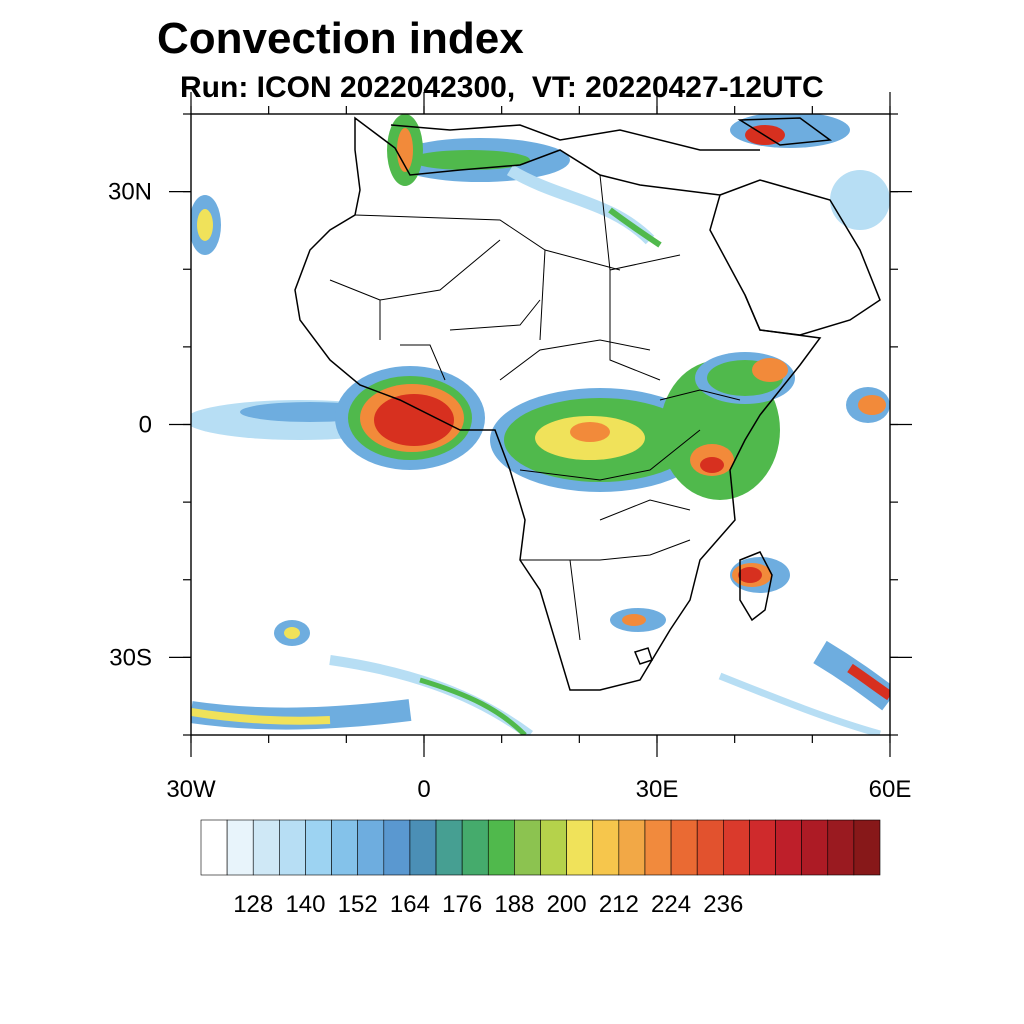 The height and width of the screenshot is (1024, 1024). What do you see at coordinates (473, 706) in the screenshot?
I see `field-s-atlantic-streak-core` at bounding box center [473, 706].